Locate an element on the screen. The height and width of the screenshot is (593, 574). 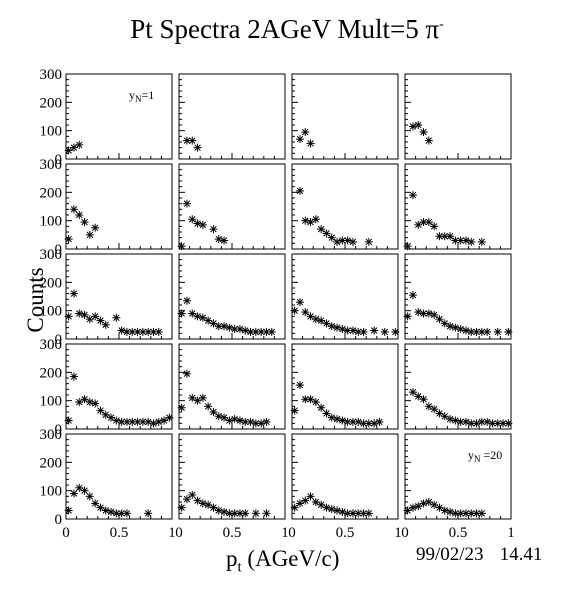
chart-title-superscript: - is located at coordinates (441, 24).